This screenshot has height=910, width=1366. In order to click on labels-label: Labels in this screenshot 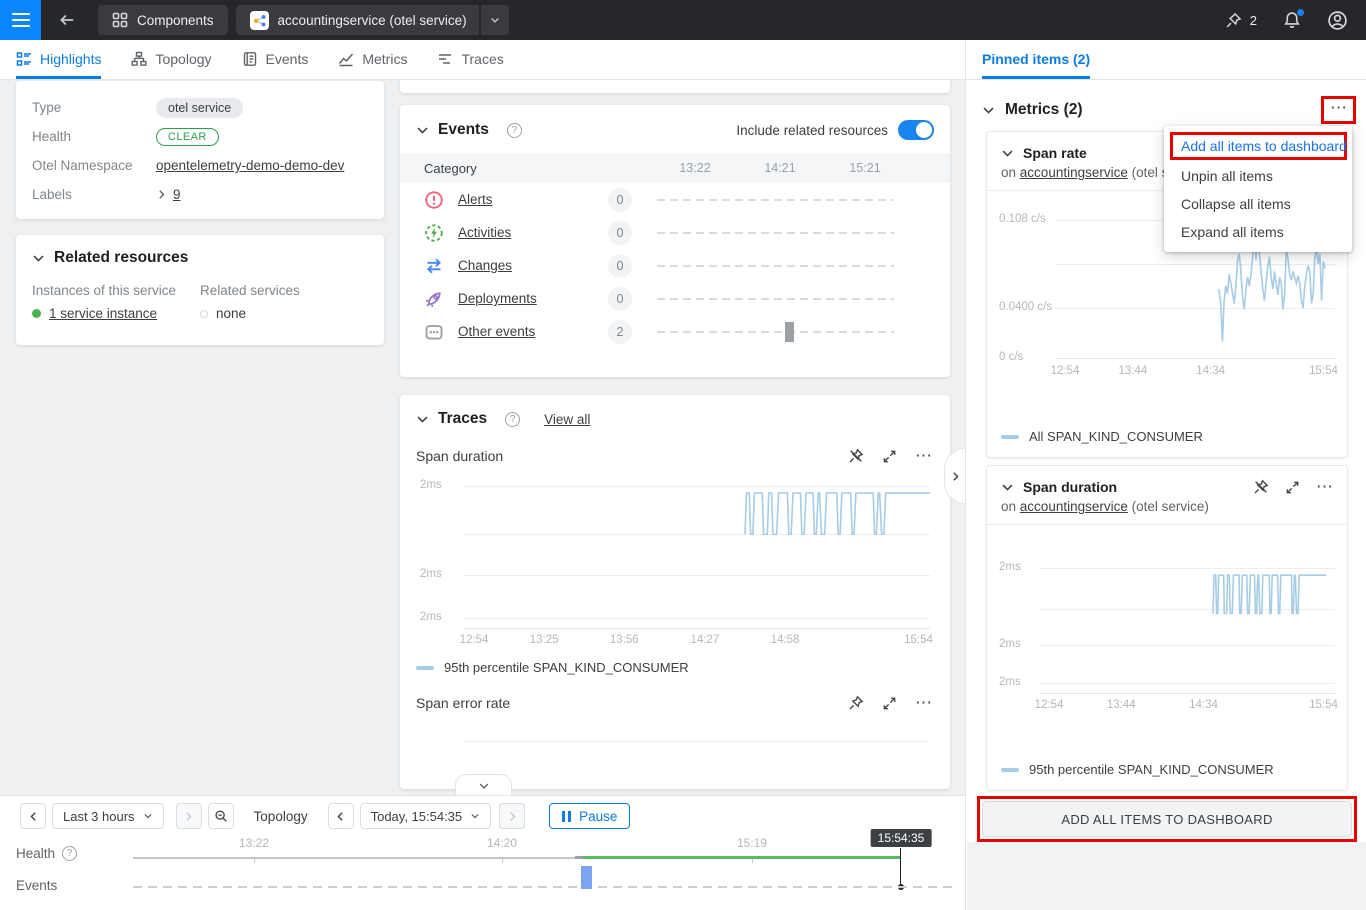, I will do `click(52, 194)`.